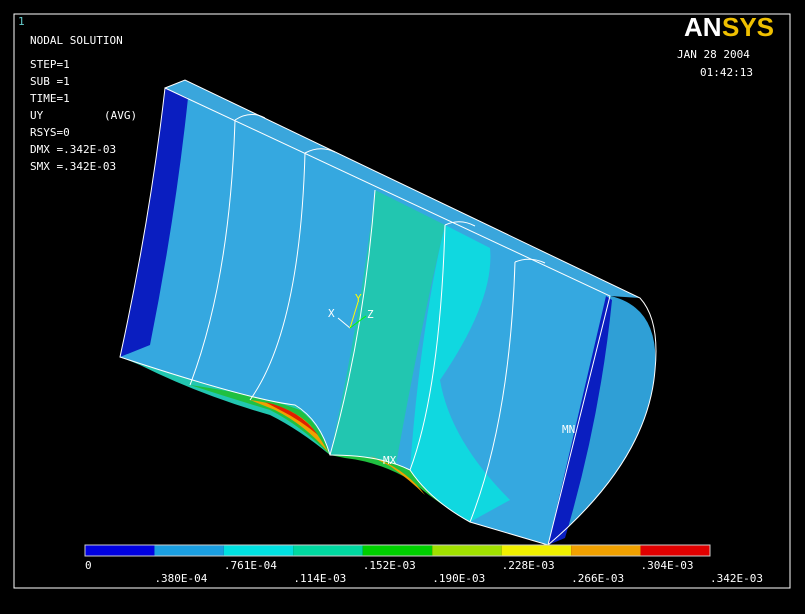 The width and height of the screenshot is (805, 614). What do you see at coordinates (726, 72) in the screenshot?
I see `time: 01:42:13` at bounding box center [726, 72].